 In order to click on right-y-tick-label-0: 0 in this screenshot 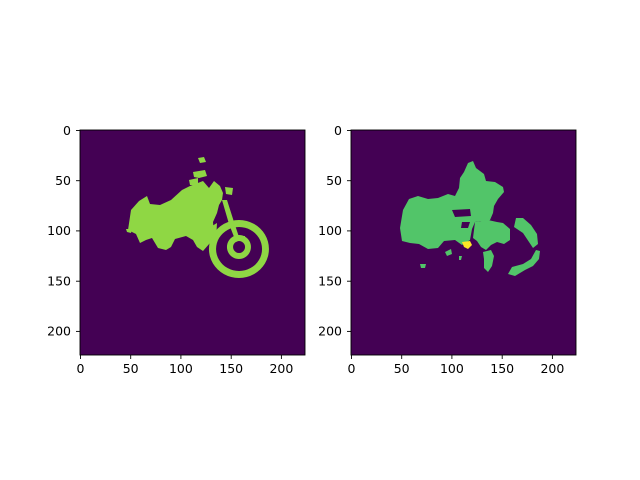, I will do `click(338, 130)`.